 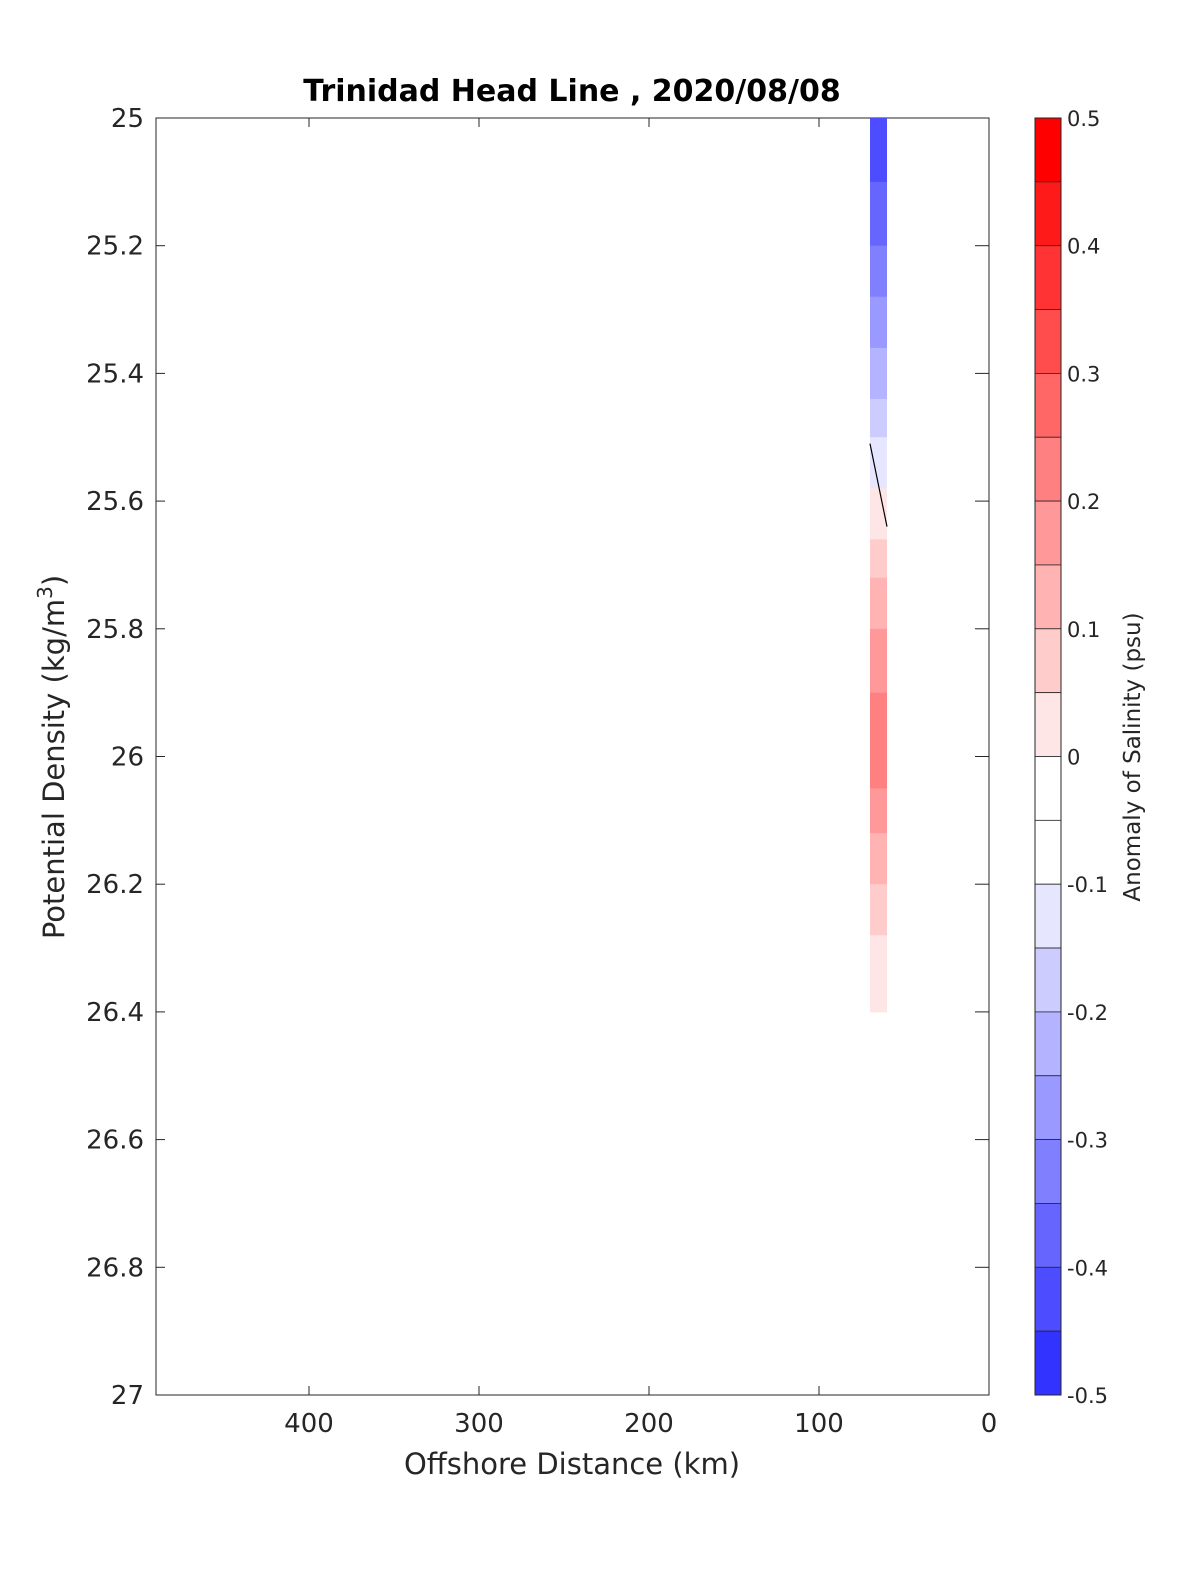 I want to click on colorbar-tick-label-4: 0.1, so click(x=1083, y=630).